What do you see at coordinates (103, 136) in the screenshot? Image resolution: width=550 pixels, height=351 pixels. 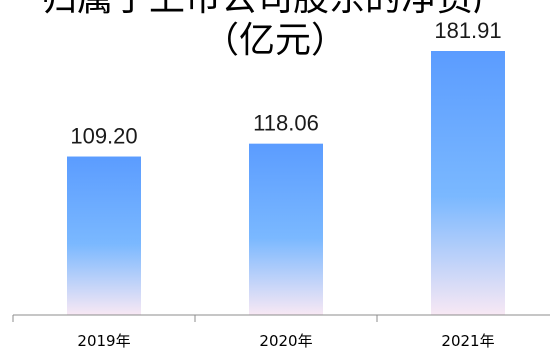 I see `value-label-2019年: 109.20` at bounding box center [103, 136].